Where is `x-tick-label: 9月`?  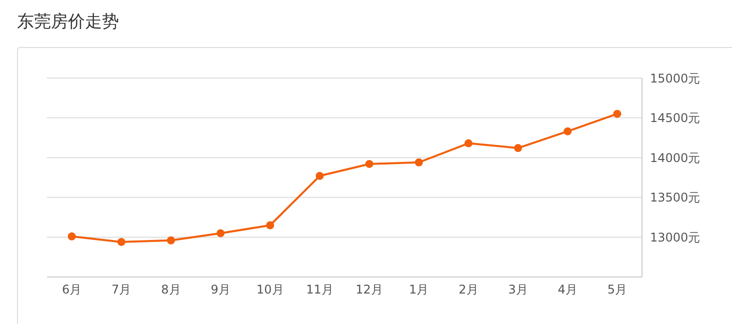 x-tick-label: 9月 is located at coordinates (220, 289).